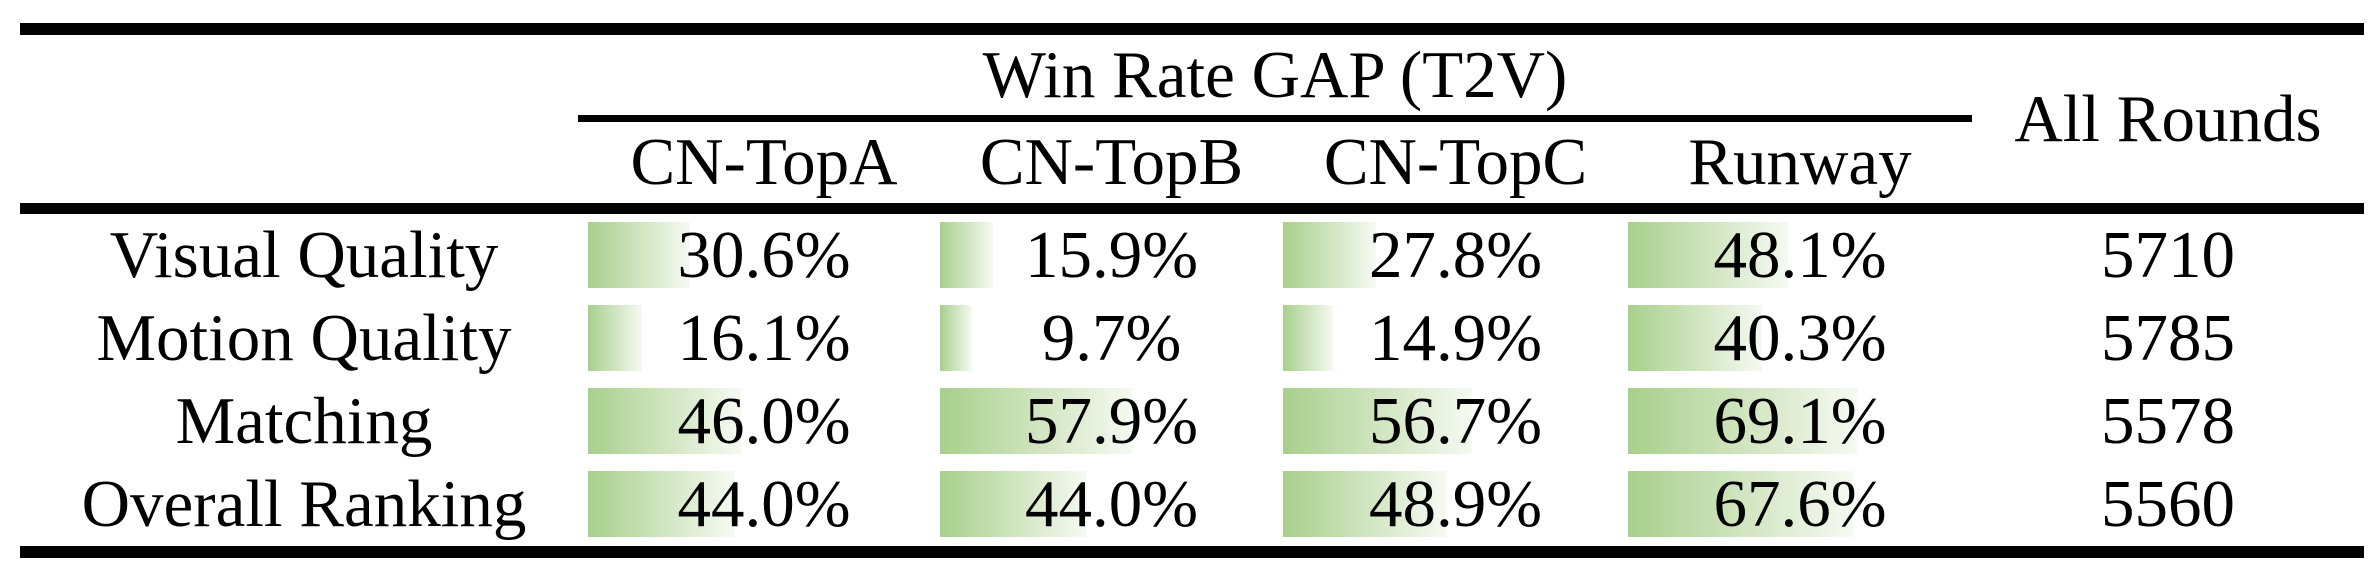  What do you see at coordinates (1800, 162) in the screenshot?
I see `column-header-runway: Runway` at bounding box center [1800, 162].